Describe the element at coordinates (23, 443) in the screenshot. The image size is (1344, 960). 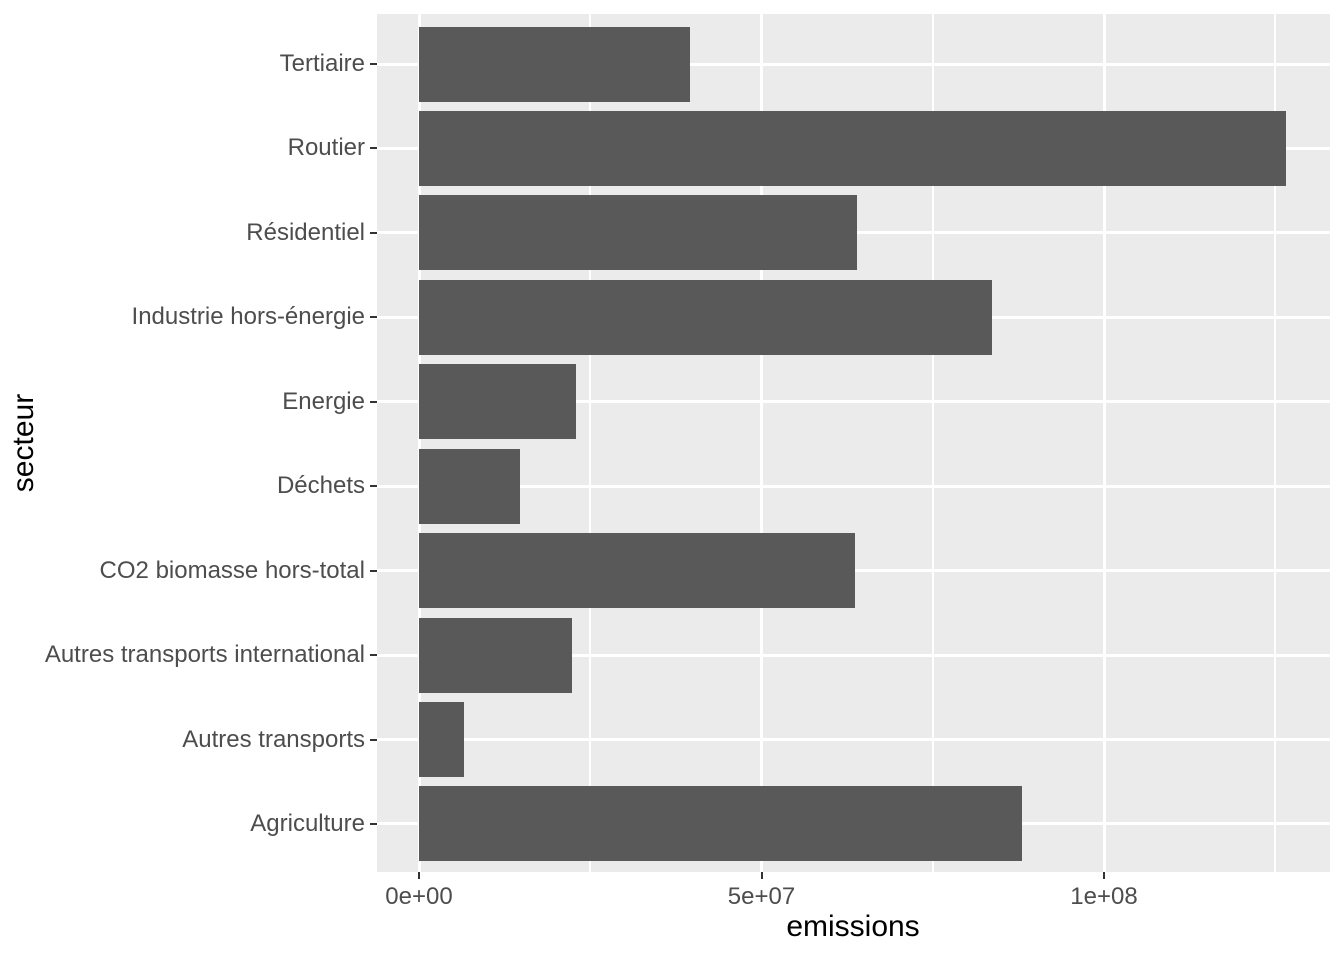
I see `y-axis-title: secteur` at that location.